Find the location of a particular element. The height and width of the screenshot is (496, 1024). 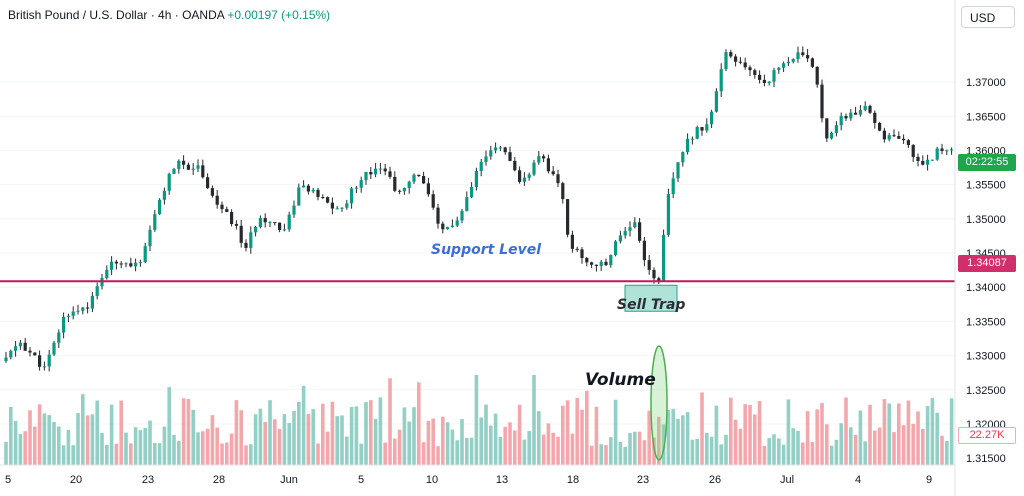

price-tick-label: 1.35000 is located at coordinates (986, 220).